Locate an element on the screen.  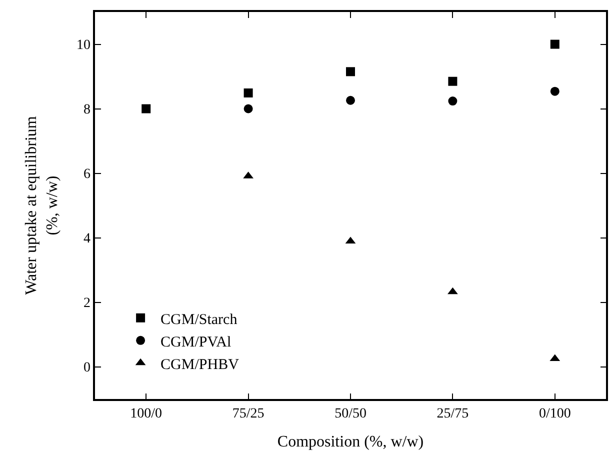
legend-label: CGM/Starch is located at coordinates (199, 320).